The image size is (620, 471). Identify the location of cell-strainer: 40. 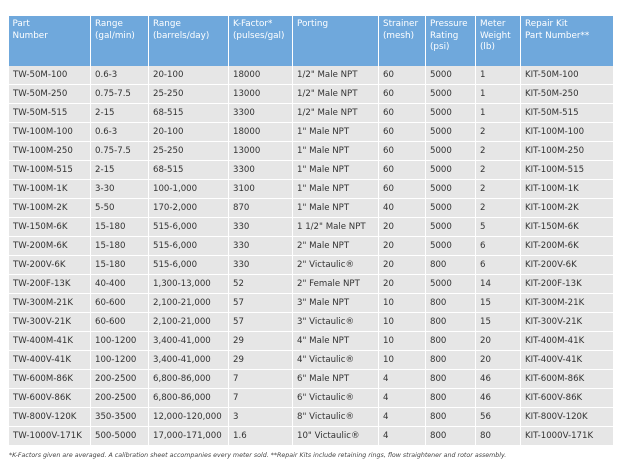
(402, 208).